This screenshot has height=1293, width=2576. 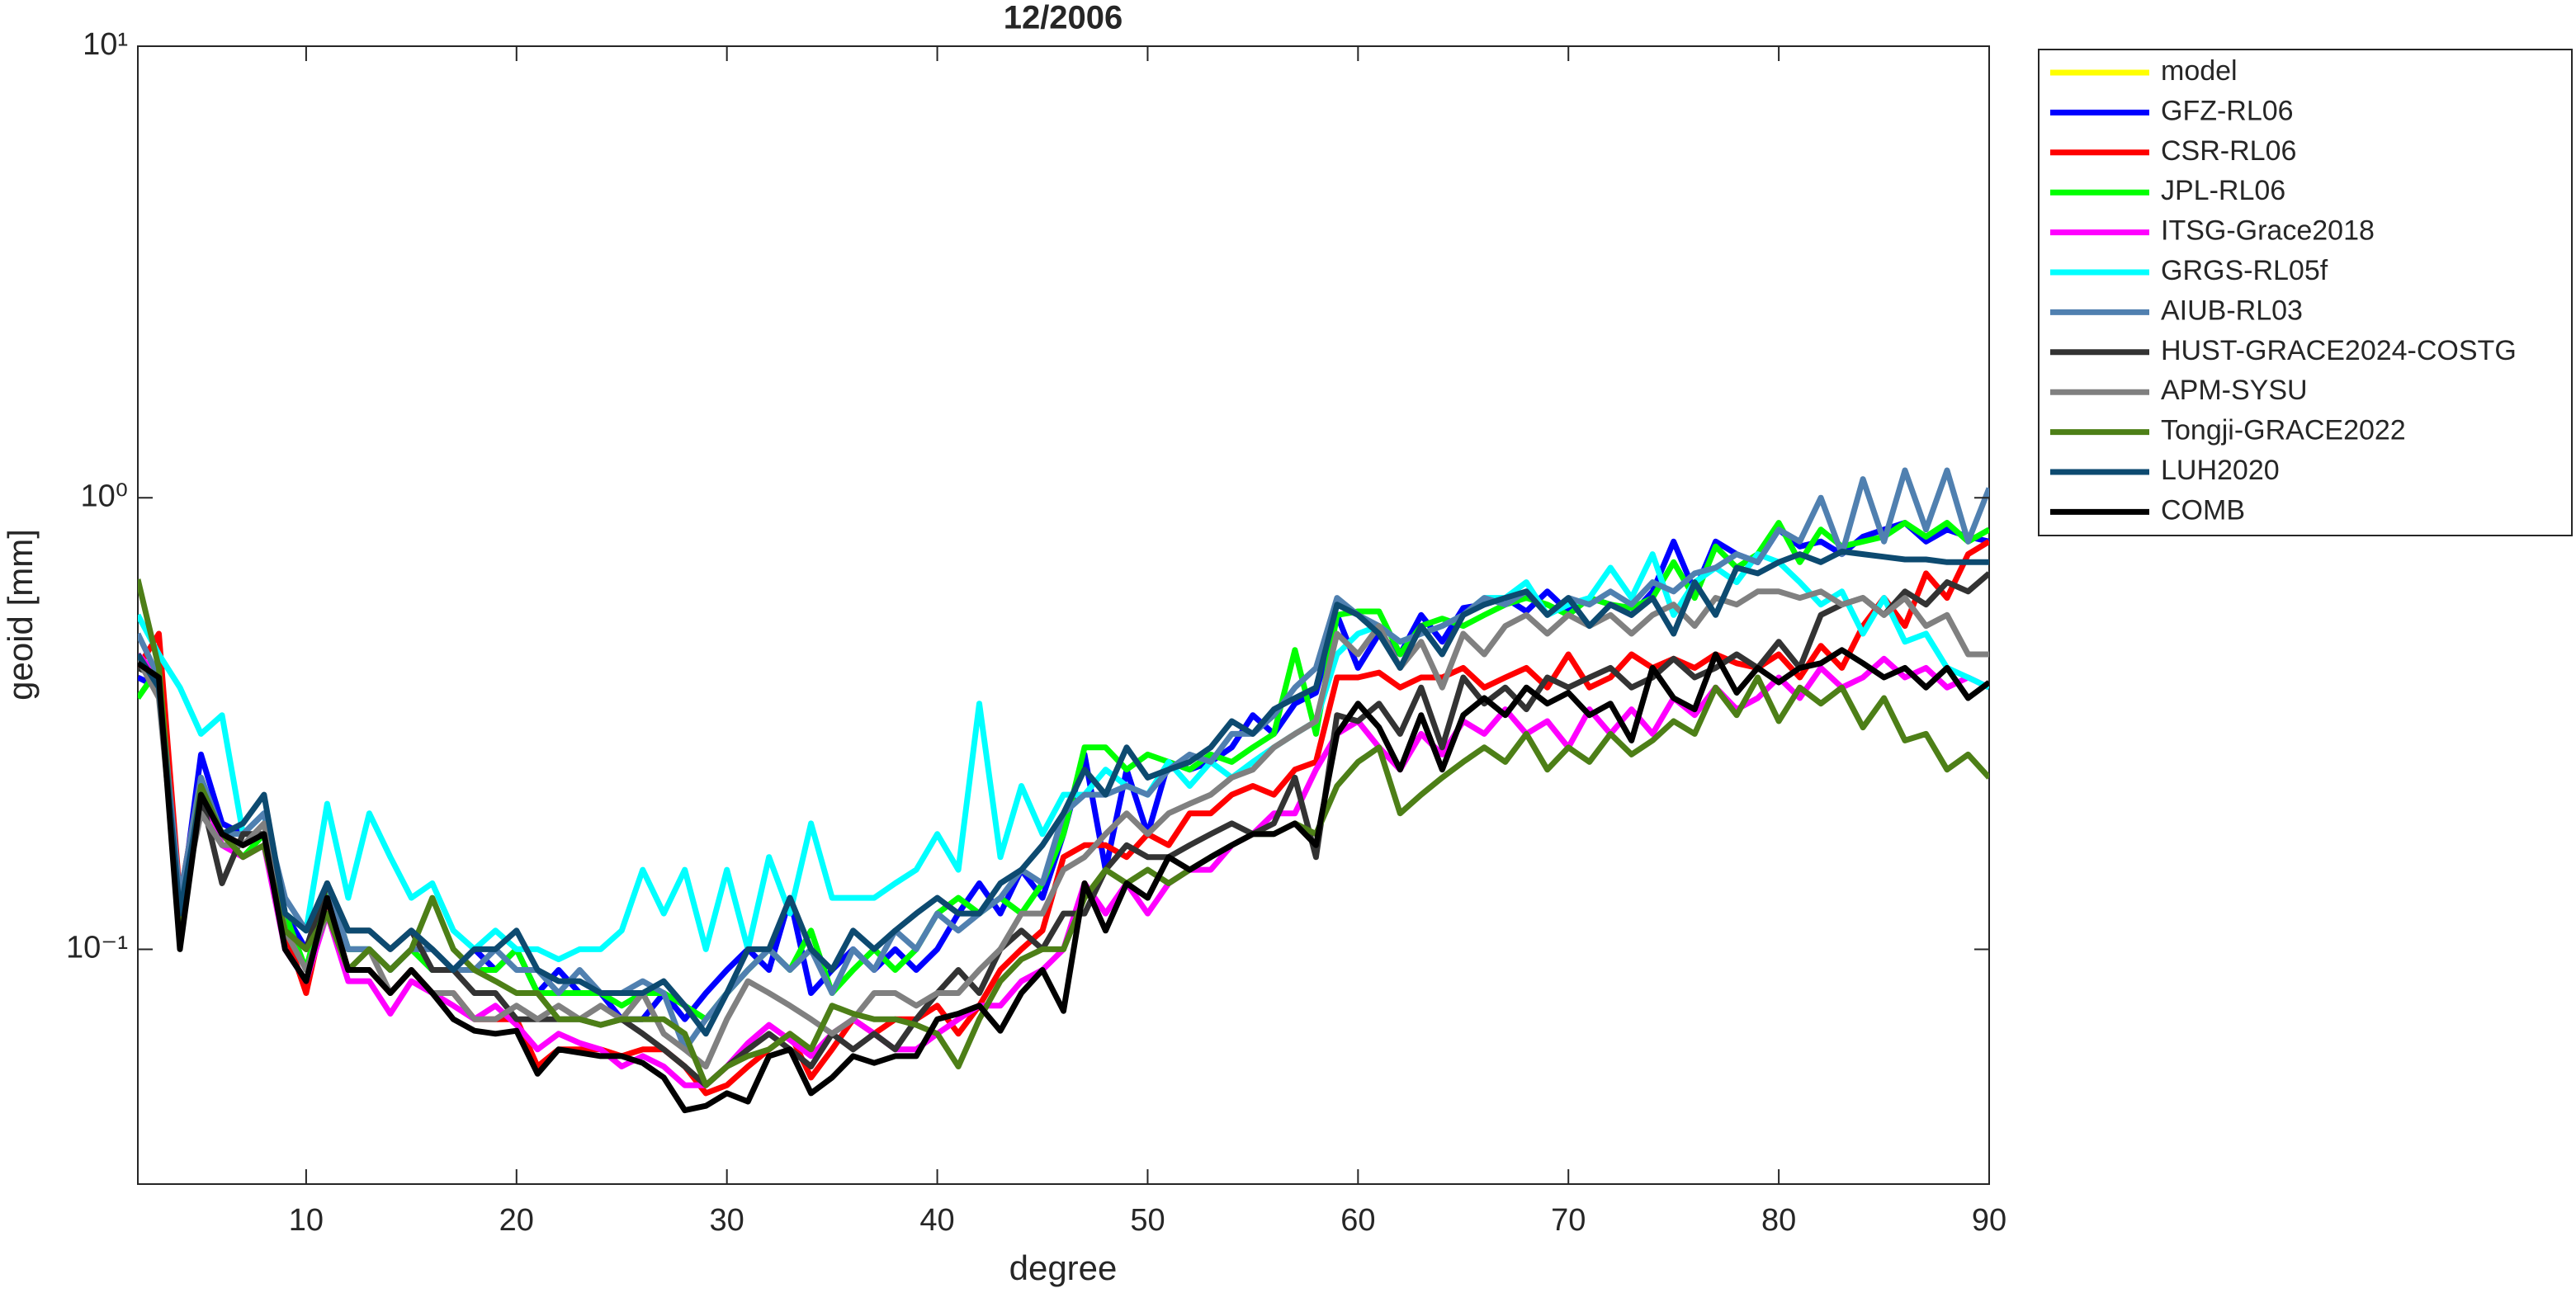 What do you see at coordinates (104, 496) in the screenshot?
I see `y-tick-label: 10⁰` at bounding box center [104, 496].